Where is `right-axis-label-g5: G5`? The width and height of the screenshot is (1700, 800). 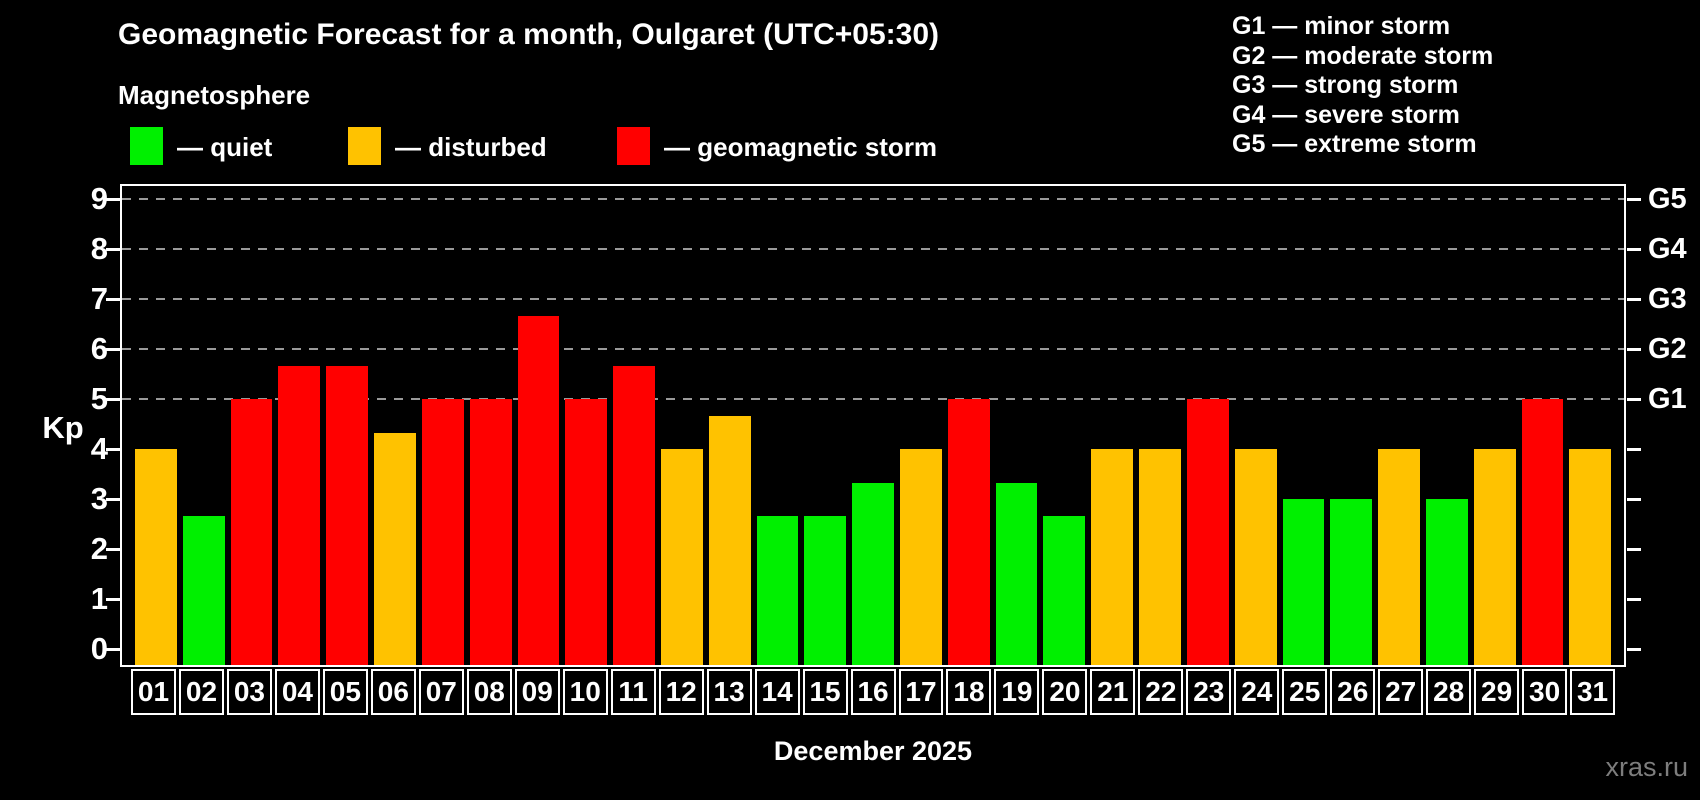 right-axis-label-g5: G5 is located at coordinates (1667, 199).